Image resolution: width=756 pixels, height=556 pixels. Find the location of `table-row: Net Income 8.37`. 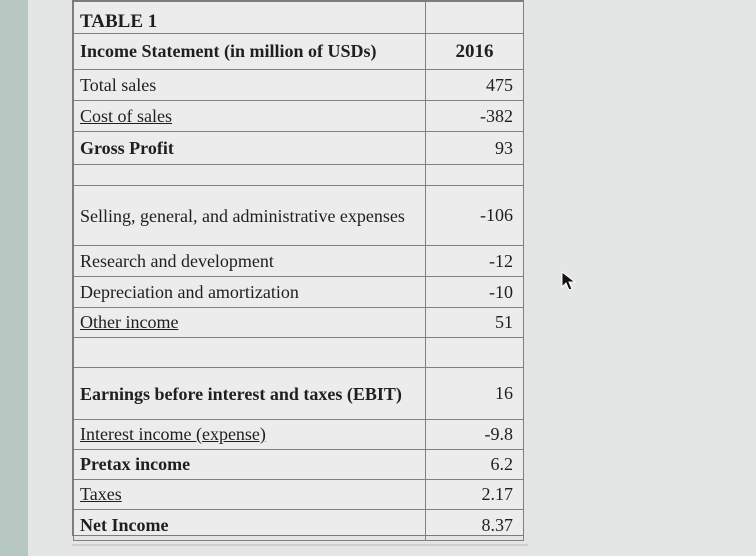

table-row: Net Income 8.37 is located at coordinates (298, 525).